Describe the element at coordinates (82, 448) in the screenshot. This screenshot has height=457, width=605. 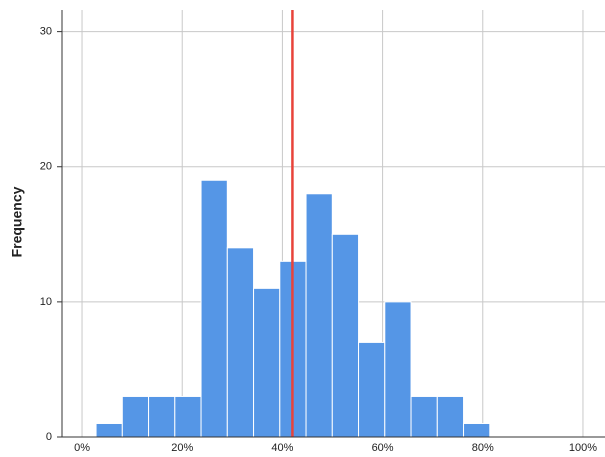
I see `x-tick-label: 0%` at that location.